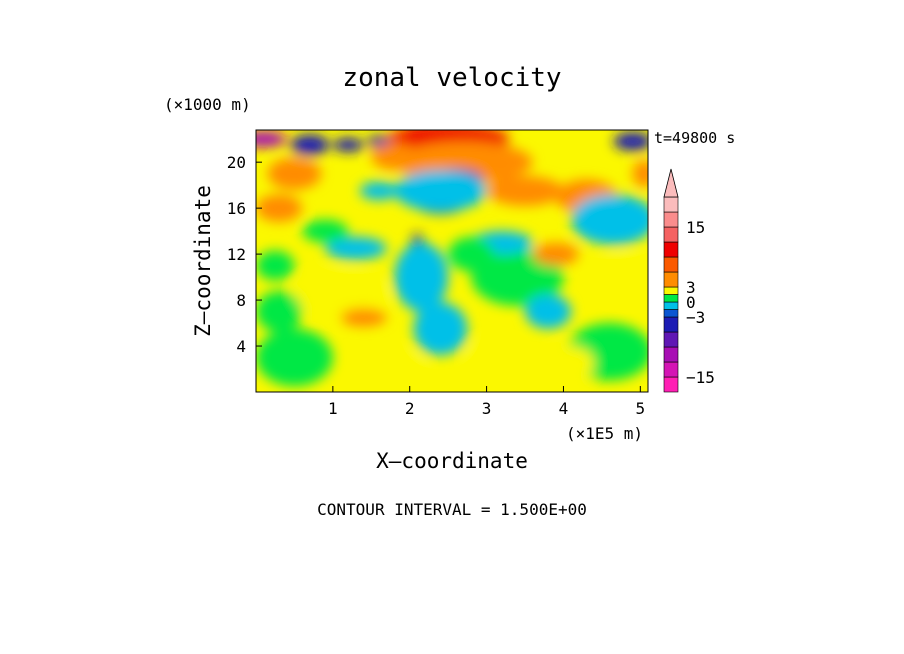  What do you see at coordinates (333, 408) in the screenshot?
I see `x-tick-label: 1` at bounding box center [333, 408].